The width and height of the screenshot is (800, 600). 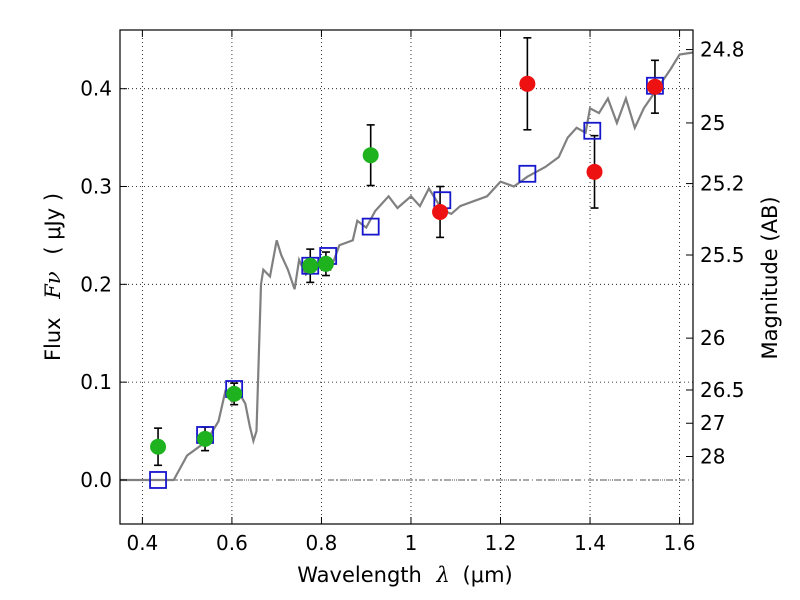 What do you see at coordinates (488, 575) in the screenshot?
I see `x-axis-label-unit: (μm)` at bounding box center [488, 575].